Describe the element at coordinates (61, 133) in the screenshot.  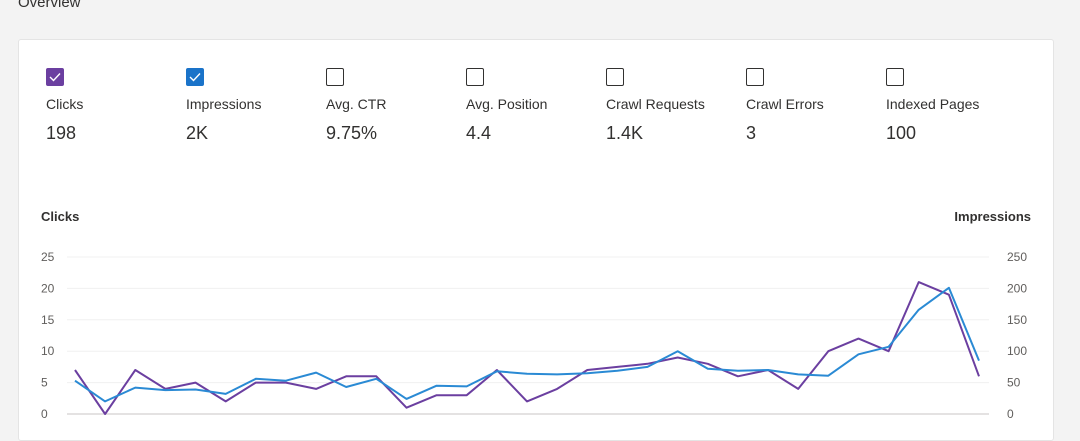
I see `metric-value: 198` at that location.